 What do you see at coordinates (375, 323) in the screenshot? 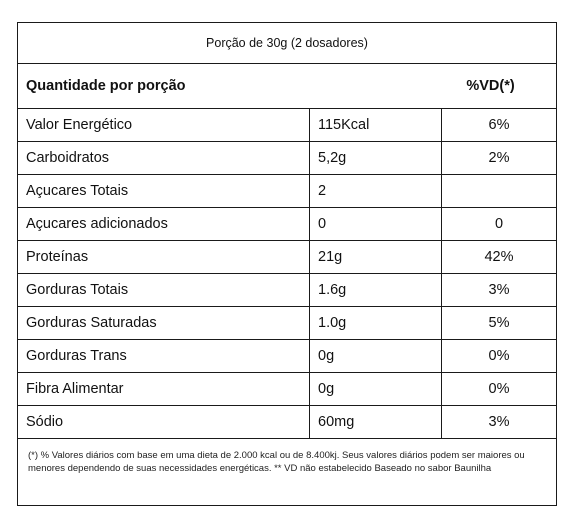
I see `nutrient-amount: 1.0g` at bounding box center [375, 323].